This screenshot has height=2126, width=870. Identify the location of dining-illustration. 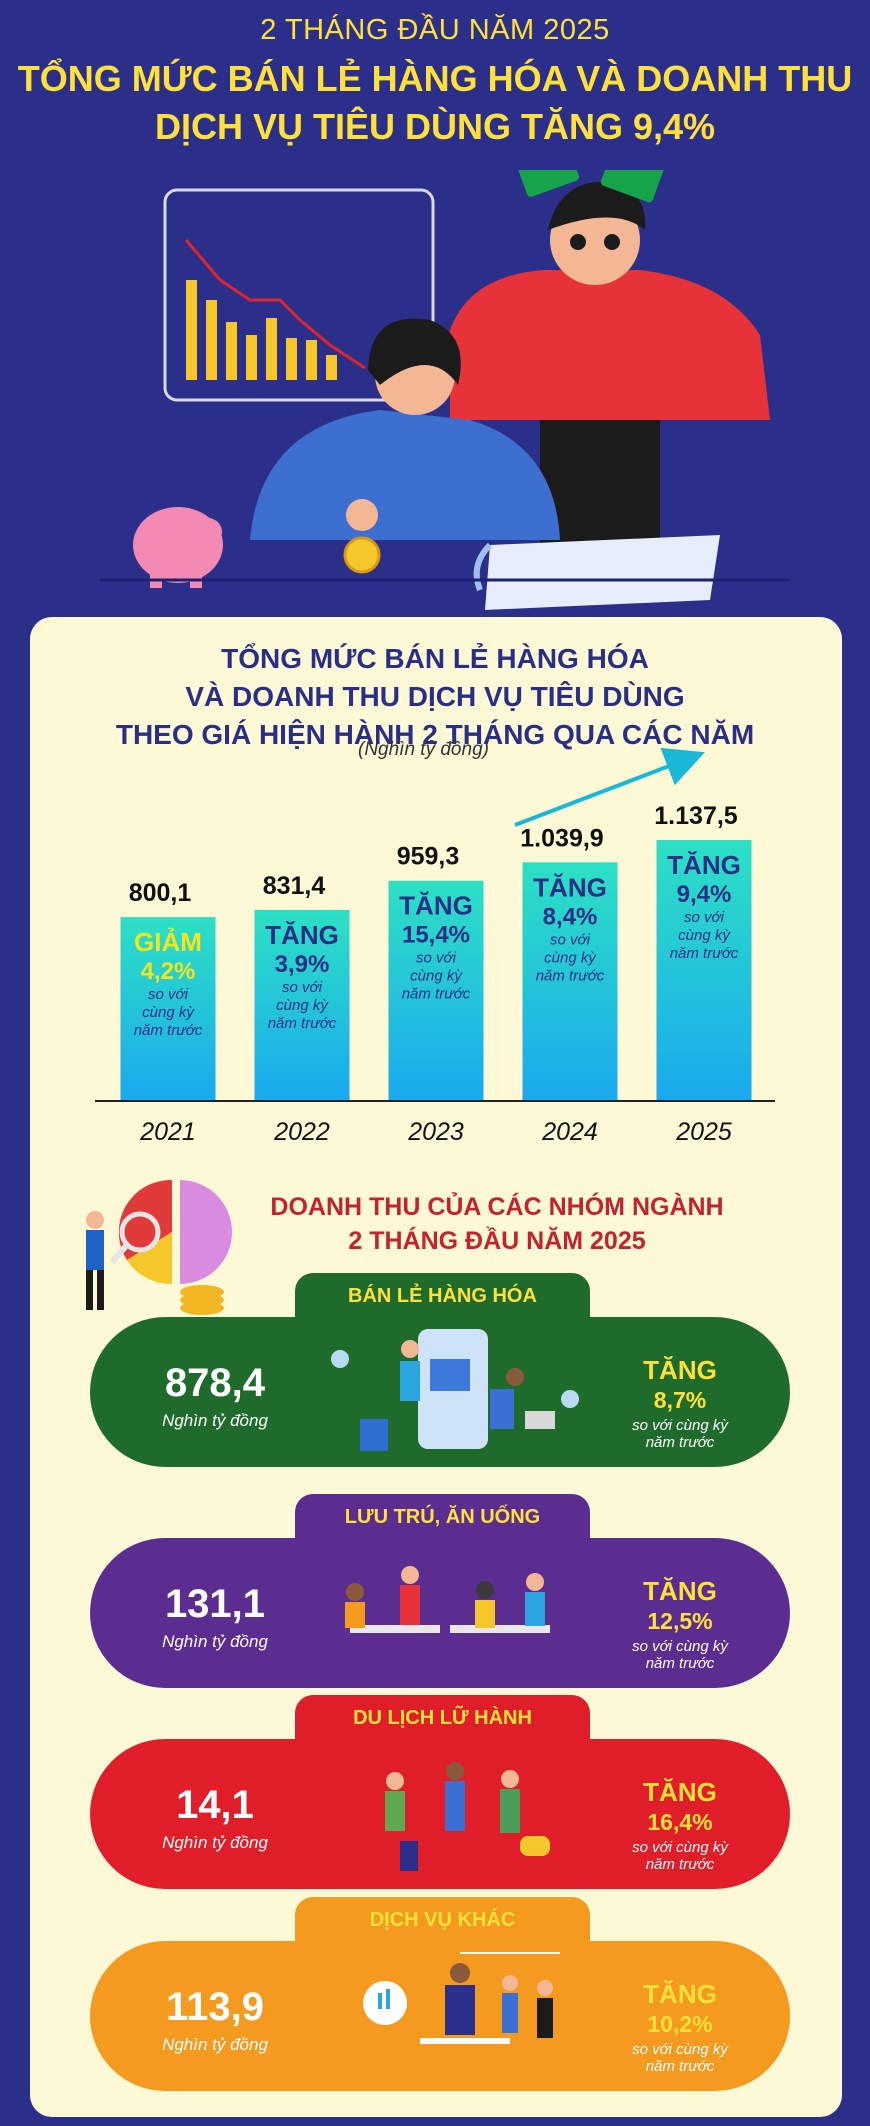
(447, 1599).